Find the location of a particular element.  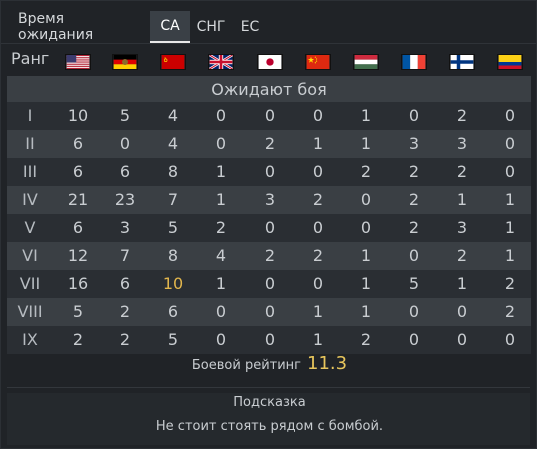

rank-cell: II is located at coordinates (30, 143).